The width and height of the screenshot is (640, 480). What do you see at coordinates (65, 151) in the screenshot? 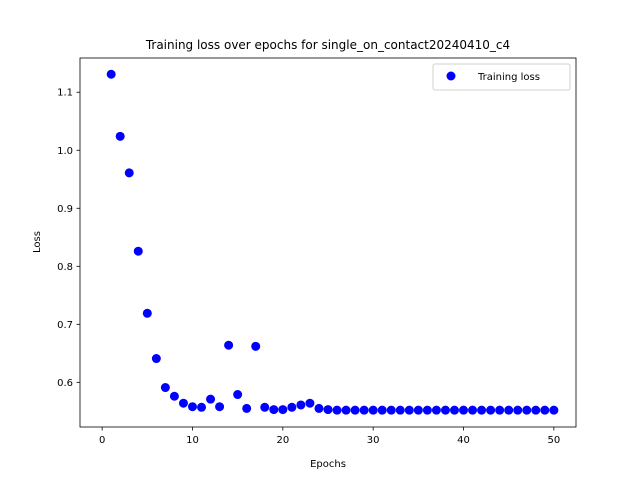
I see `y-tick-label: 1.0` at bounding box center [65, 151].